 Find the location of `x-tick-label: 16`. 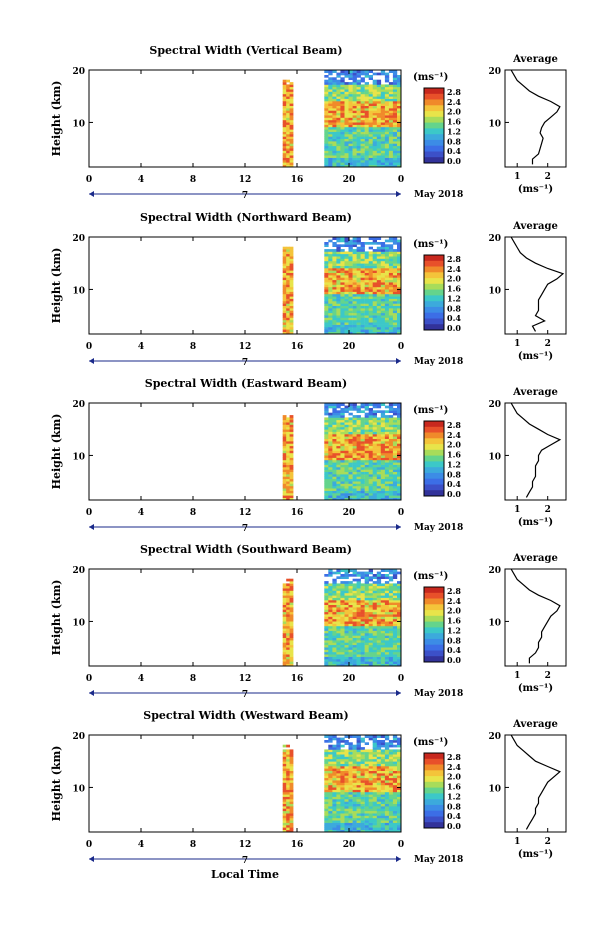

x-tick-label: 16 is located at coordinates (297, 845).